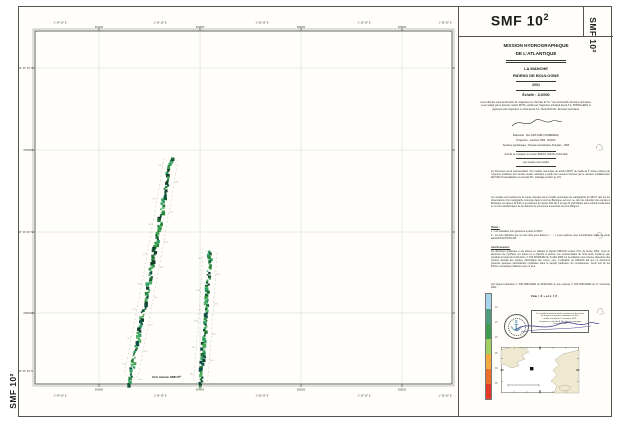  What do you see at coordinates (536, 140) in the screenshot?
I see `geodesy-line2: Projection : Lambert 1993 - RGF93` at bounding box center [536, 140].